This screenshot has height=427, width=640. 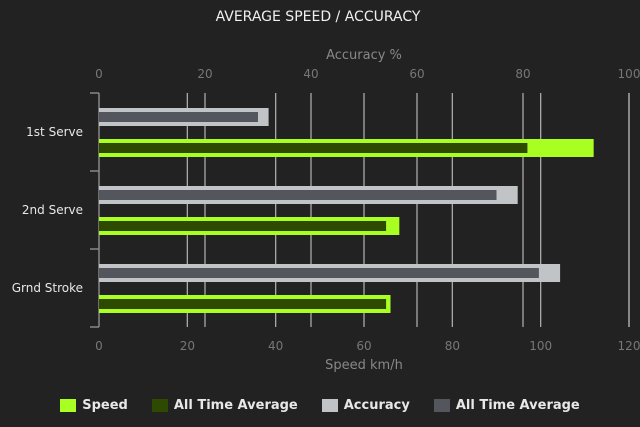 What do you see at coordinates (187, 346) in the screenshot?
I see `bottom-tick-label: 20` at bounding box center [187, 346].